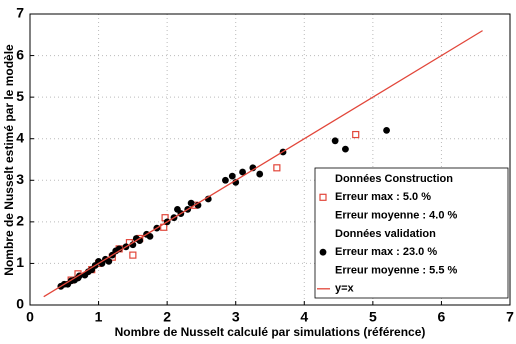 The width and height of the screenshot is (516, 344). I want to click on y-tick-label: 0, so click(20, 304).